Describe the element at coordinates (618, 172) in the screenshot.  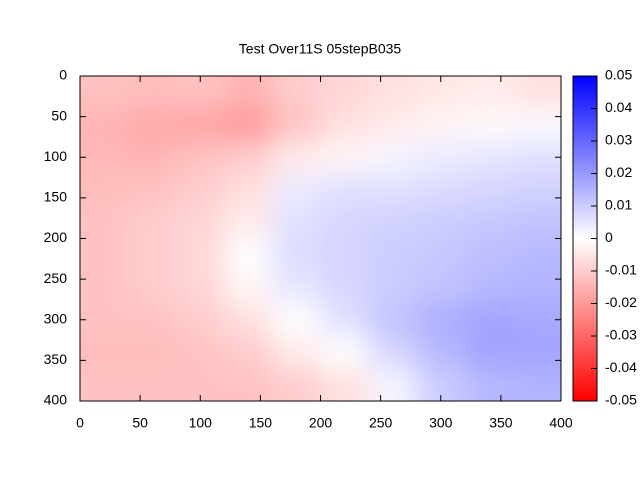
I see `colorbar-tick-label: 0.02` at that location.